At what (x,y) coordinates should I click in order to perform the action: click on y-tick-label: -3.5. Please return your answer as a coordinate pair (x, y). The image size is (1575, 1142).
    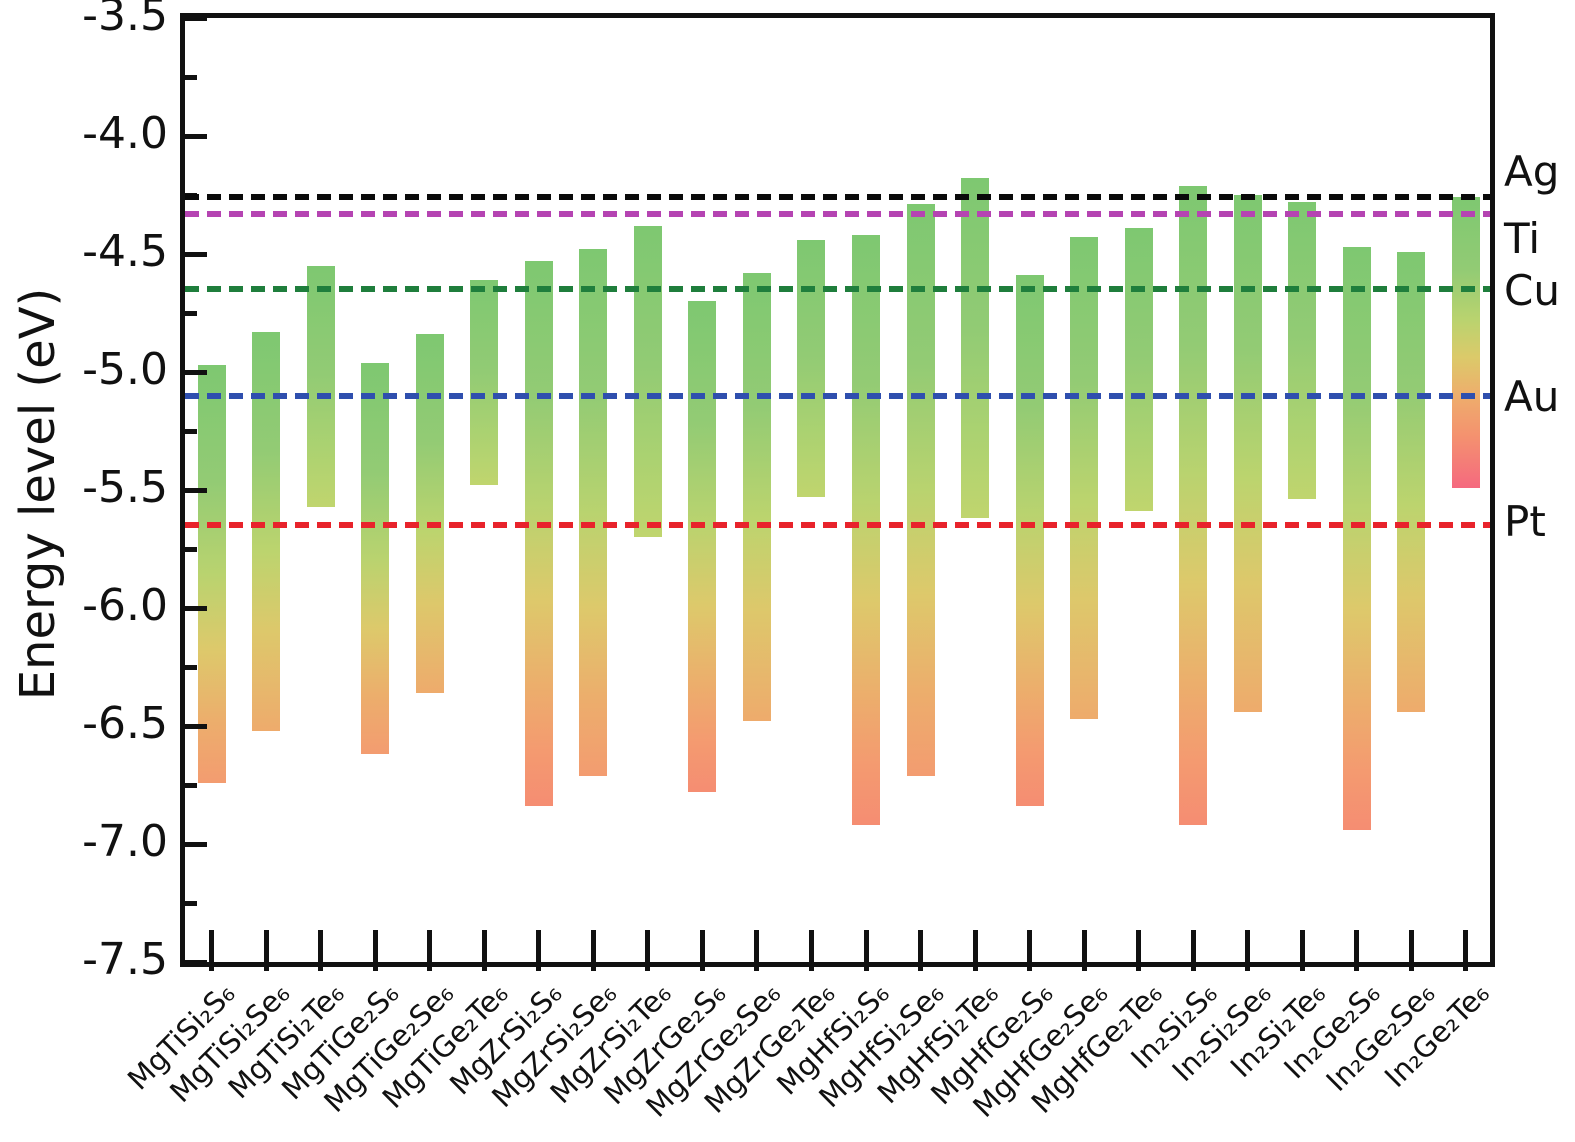
    Looking at the image, I should click on (125, 20).